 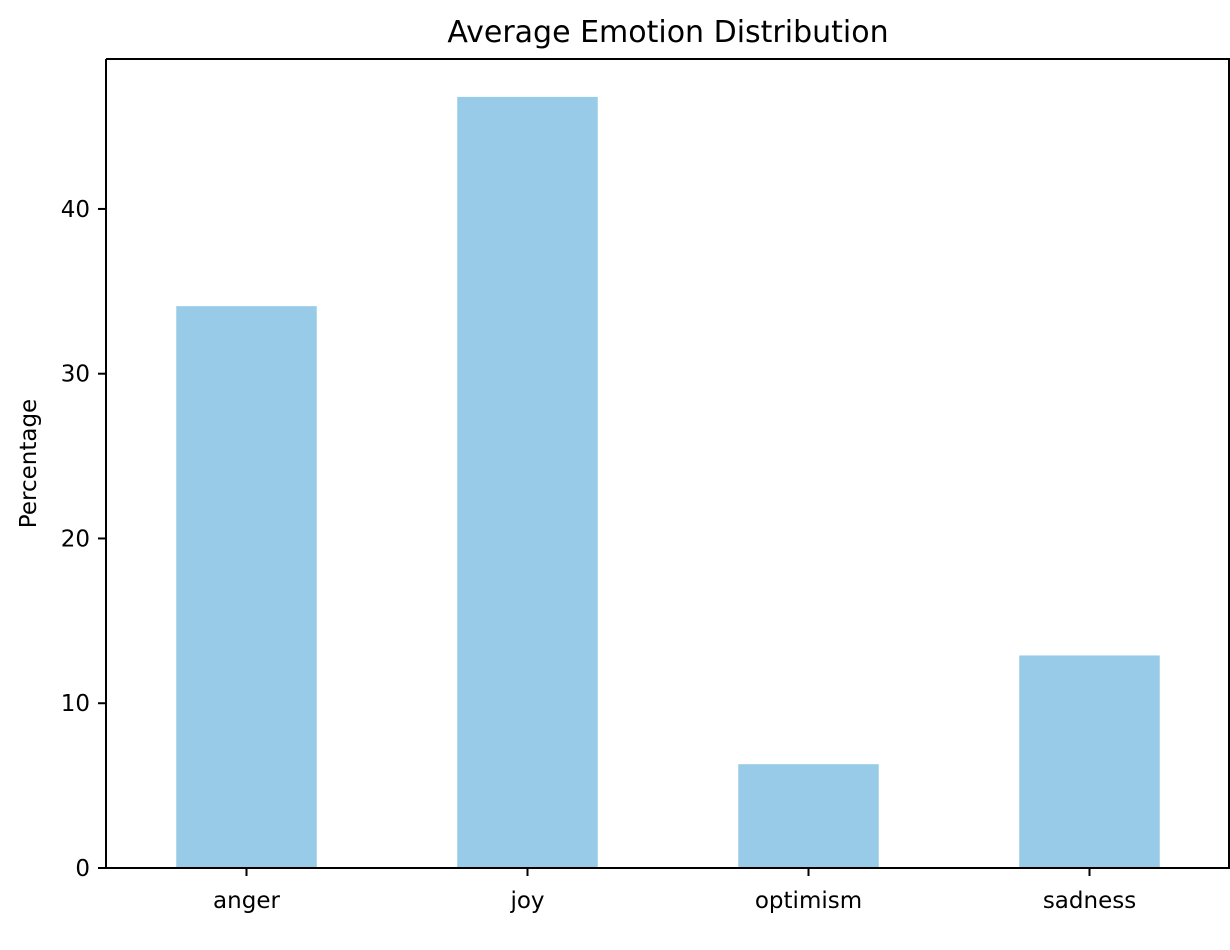 I want to click on bar-joy, so click(x=527, y=482).